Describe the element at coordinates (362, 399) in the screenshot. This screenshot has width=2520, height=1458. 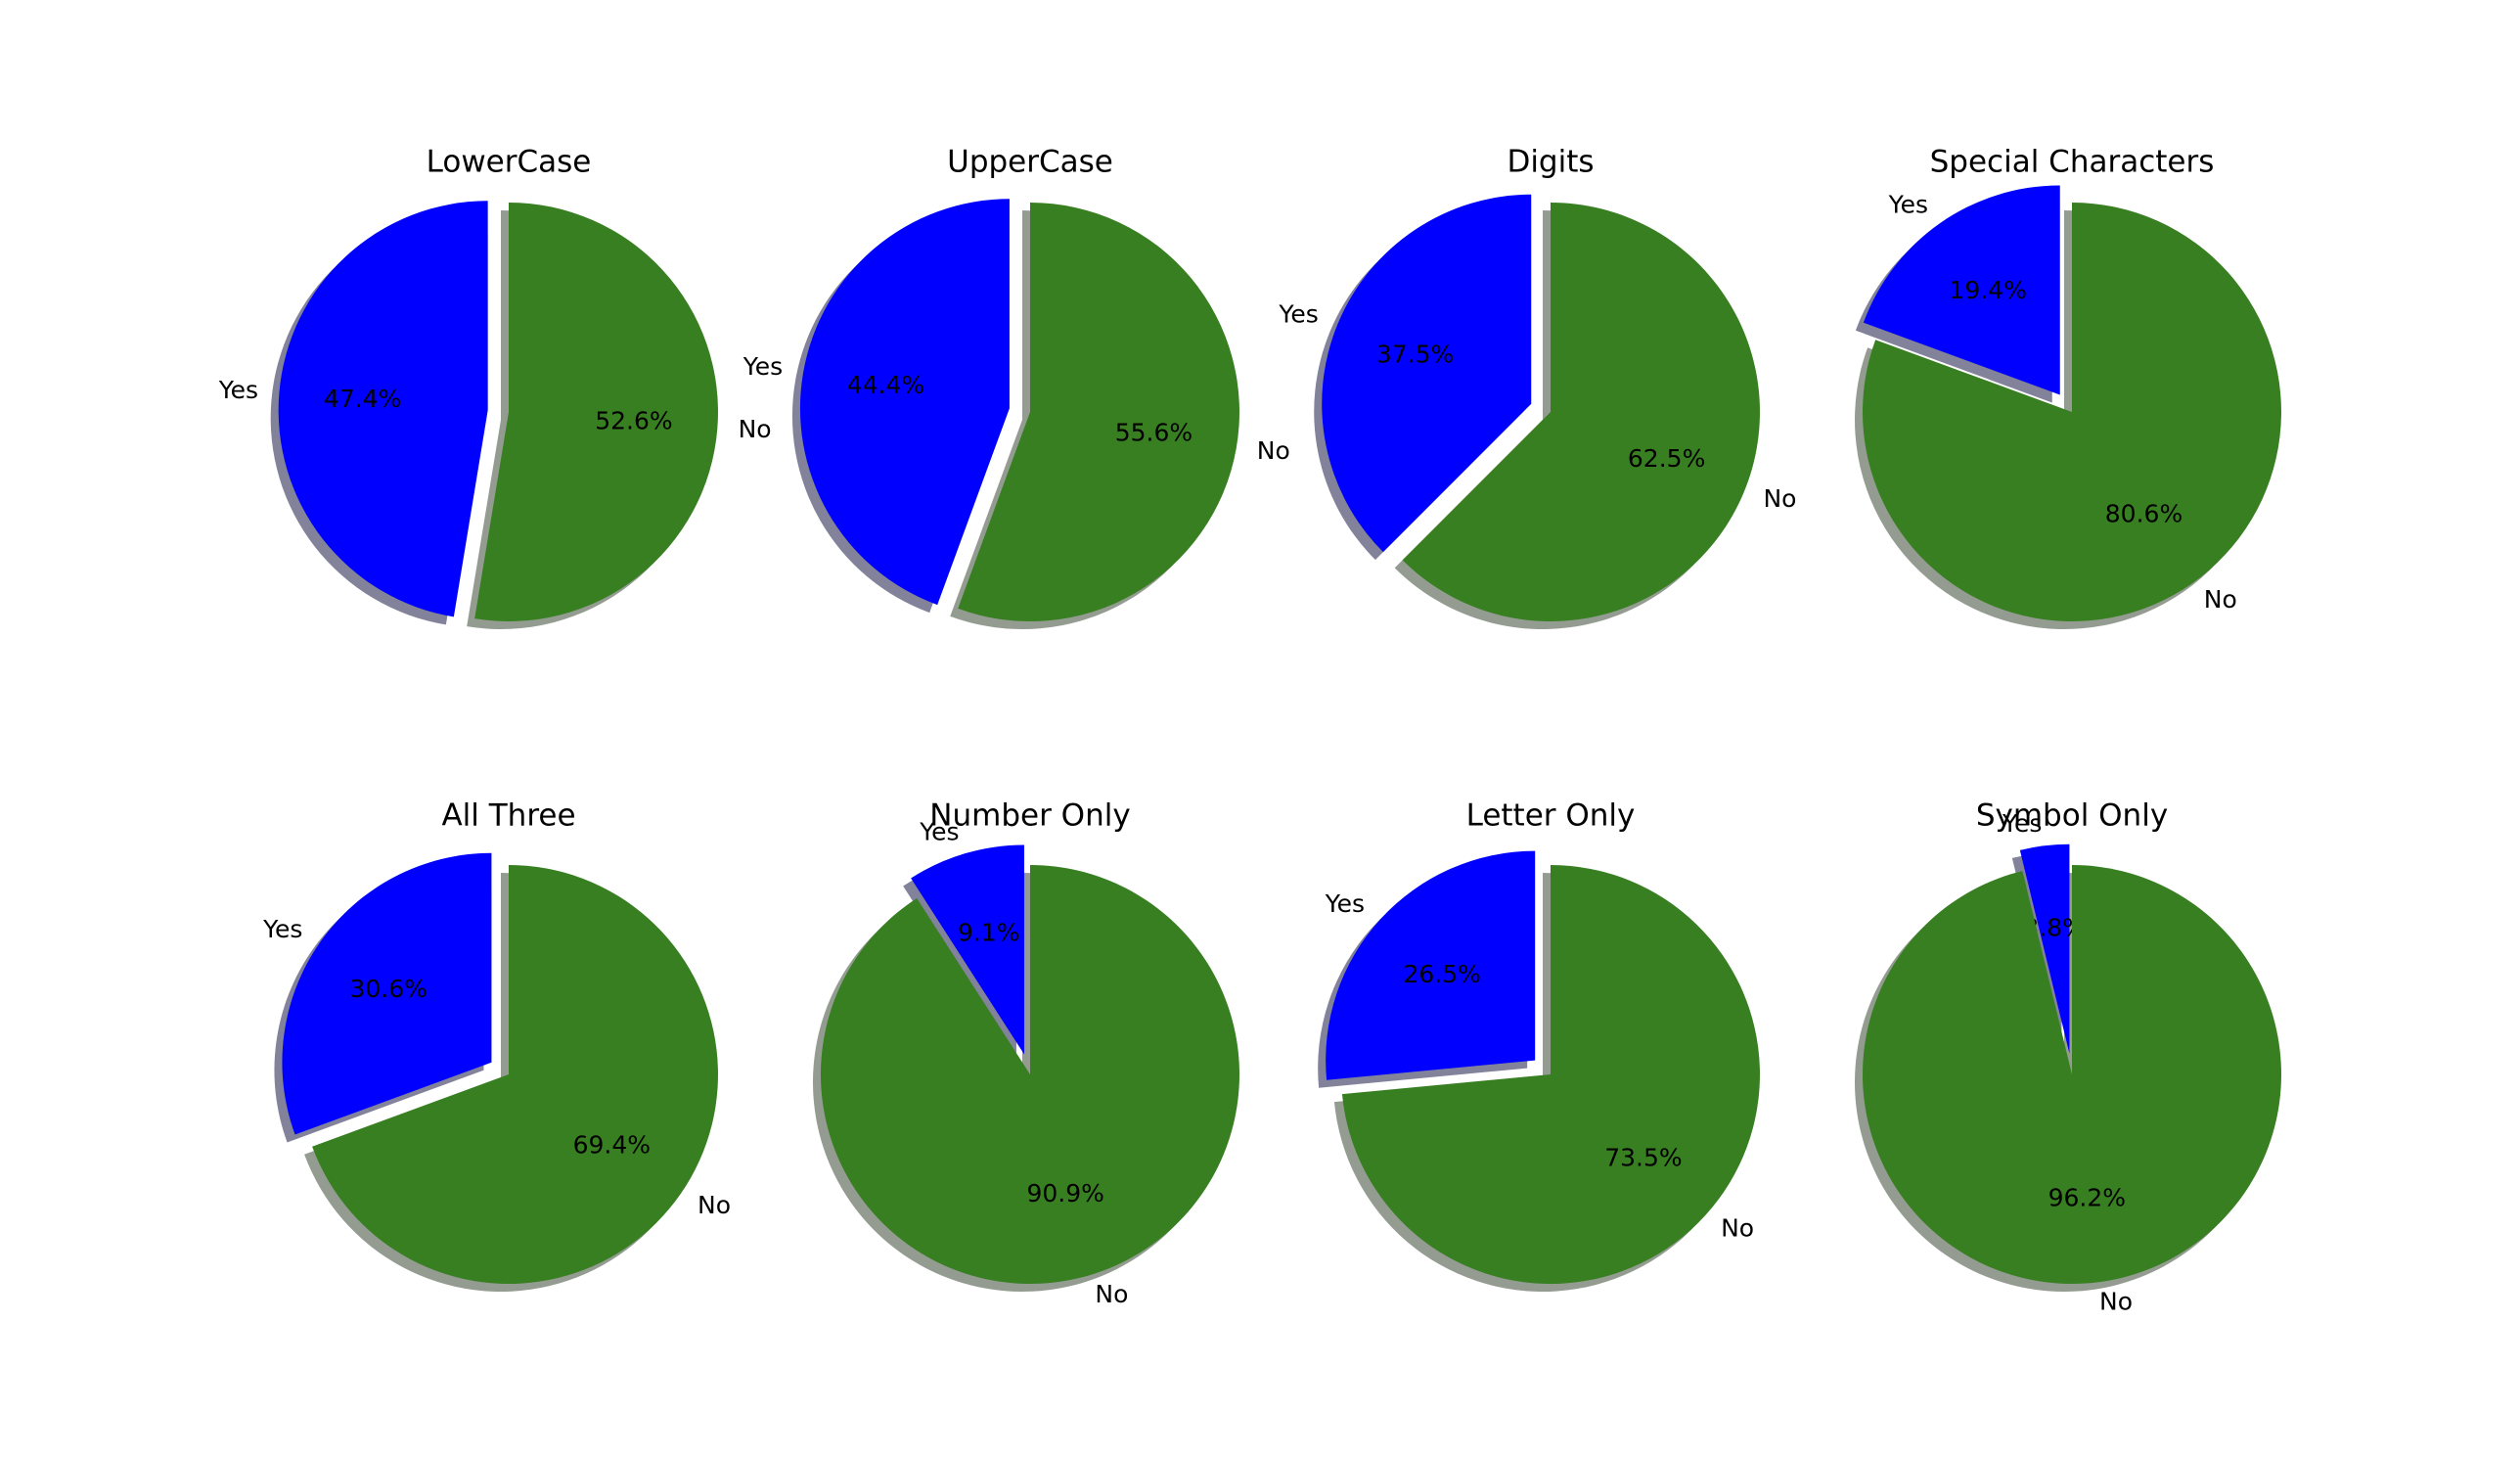
I see `percent-label: 47.4%` at that location.